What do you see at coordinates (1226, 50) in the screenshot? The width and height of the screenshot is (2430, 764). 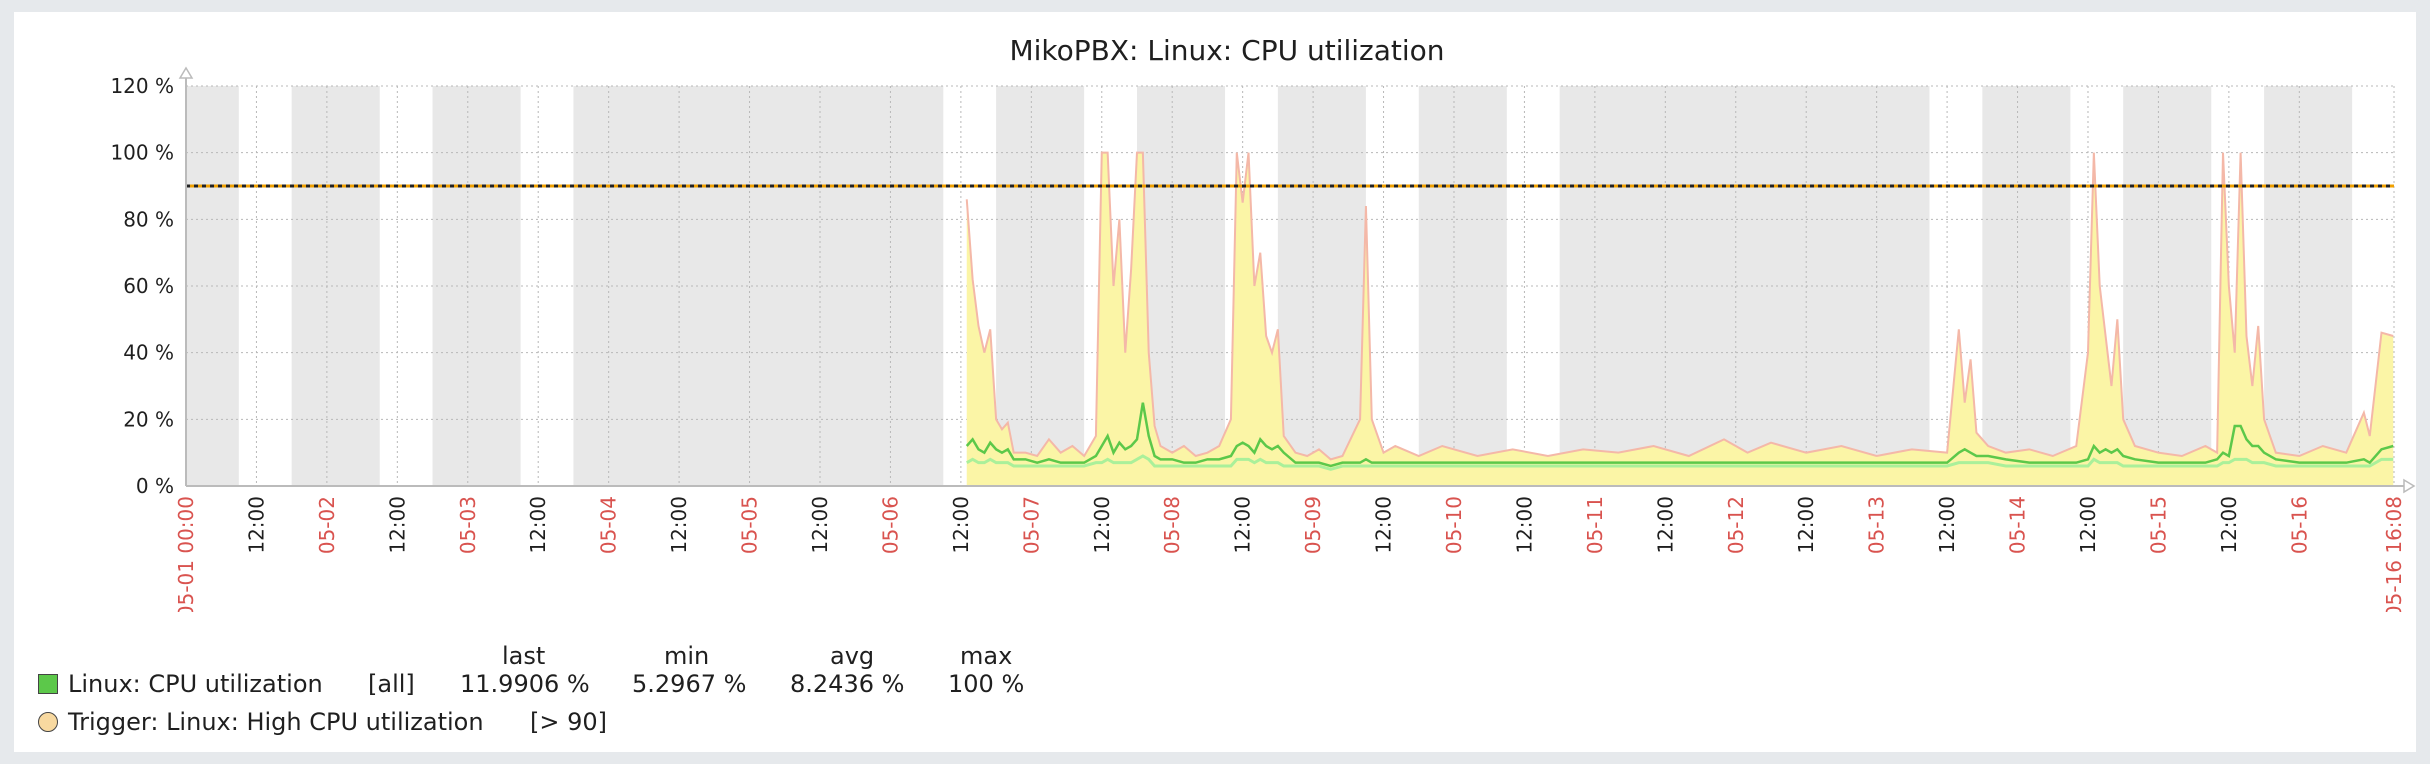 I see `chart-title: MikoPBX: Linux: CPU utilization` at bounding box center [1226, 50].